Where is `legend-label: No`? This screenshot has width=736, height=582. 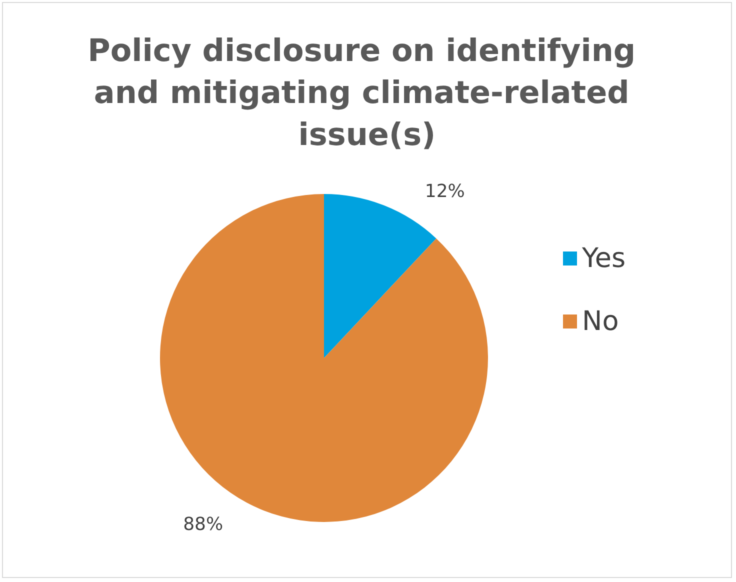 legend-label: No is located at coordinates (600, 321).